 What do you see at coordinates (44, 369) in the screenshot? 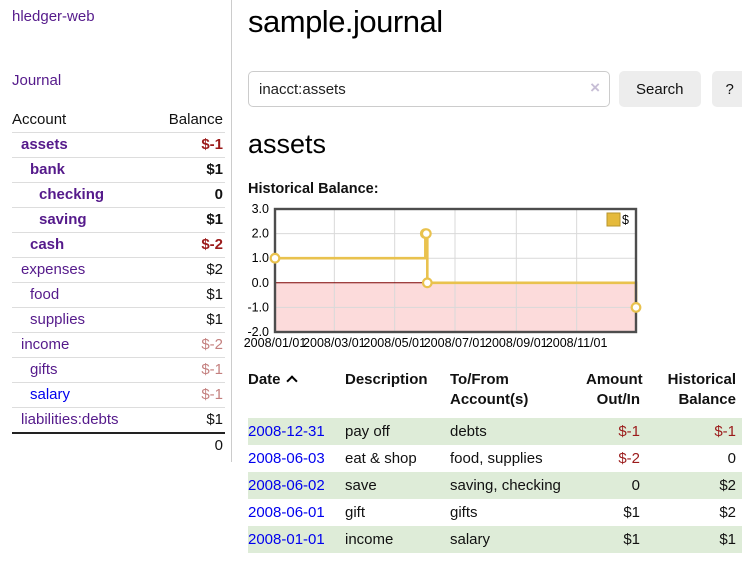
I see `account-link: gifts` at bounding box center [44, 369].